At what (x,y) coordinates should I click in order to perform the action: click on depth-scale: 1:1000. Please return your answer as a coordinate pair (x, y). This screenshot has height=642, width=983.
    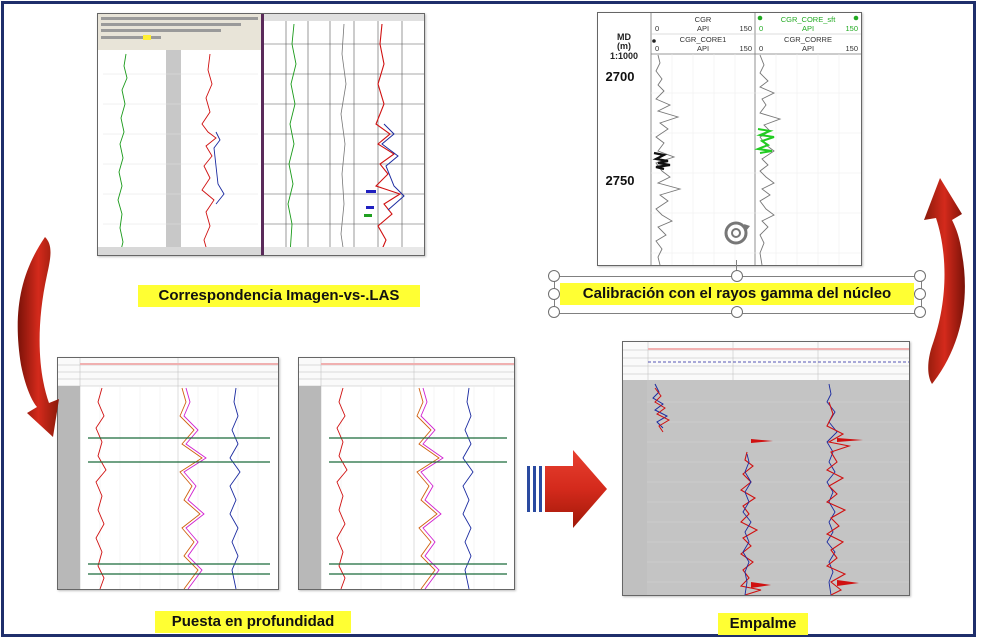
    Looking at the image, I should click on (624, 56).